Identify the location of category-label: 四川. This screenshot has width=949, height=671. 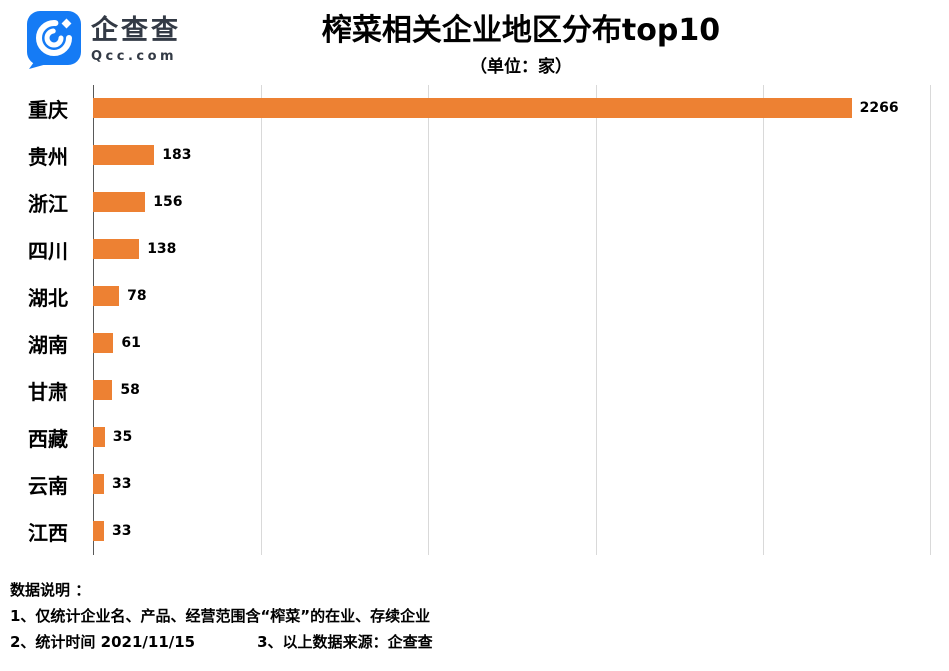
(48, 250).